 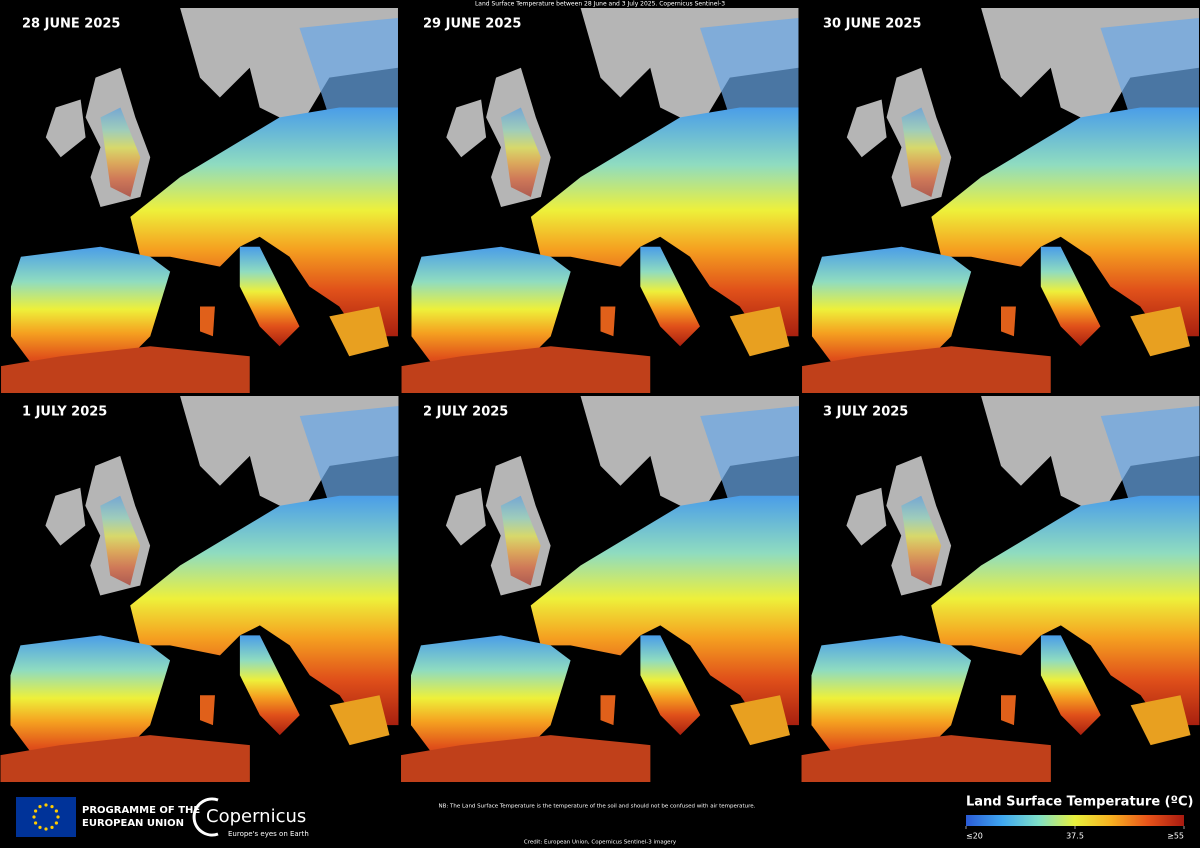 What do you see at coordinates (865, 412) in the screenshot?
I see `panel-label: 3 JULY 2025` at bounding box center [865, 412].